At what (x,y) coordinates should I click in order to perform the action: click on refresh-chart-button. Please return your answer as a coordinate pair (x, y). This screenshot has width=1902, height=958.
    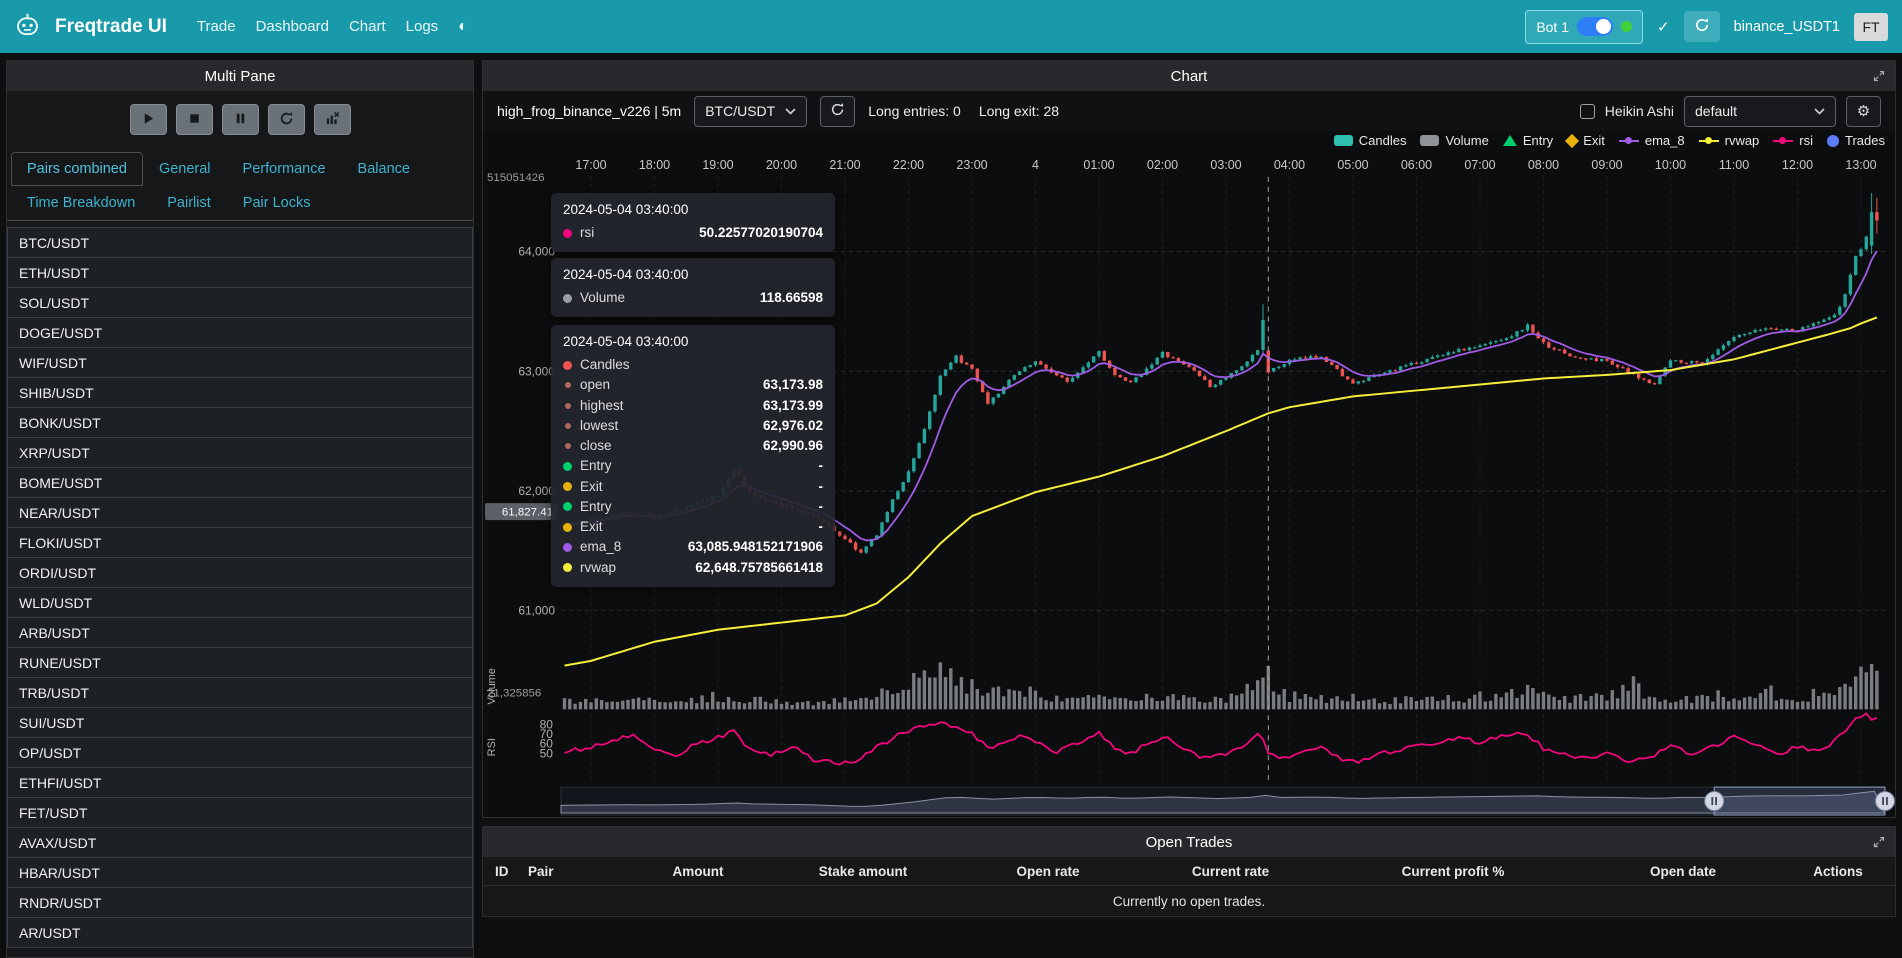
    Looking at the image, I should click on (838, 111).